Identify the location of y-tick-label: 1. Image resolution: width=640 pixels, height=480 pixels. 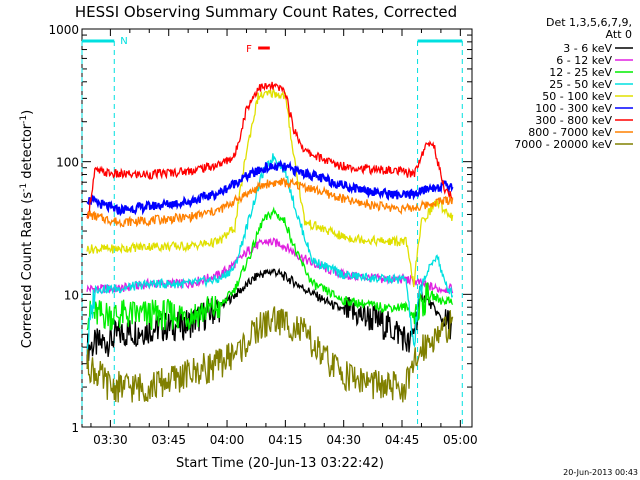
(75, 428).